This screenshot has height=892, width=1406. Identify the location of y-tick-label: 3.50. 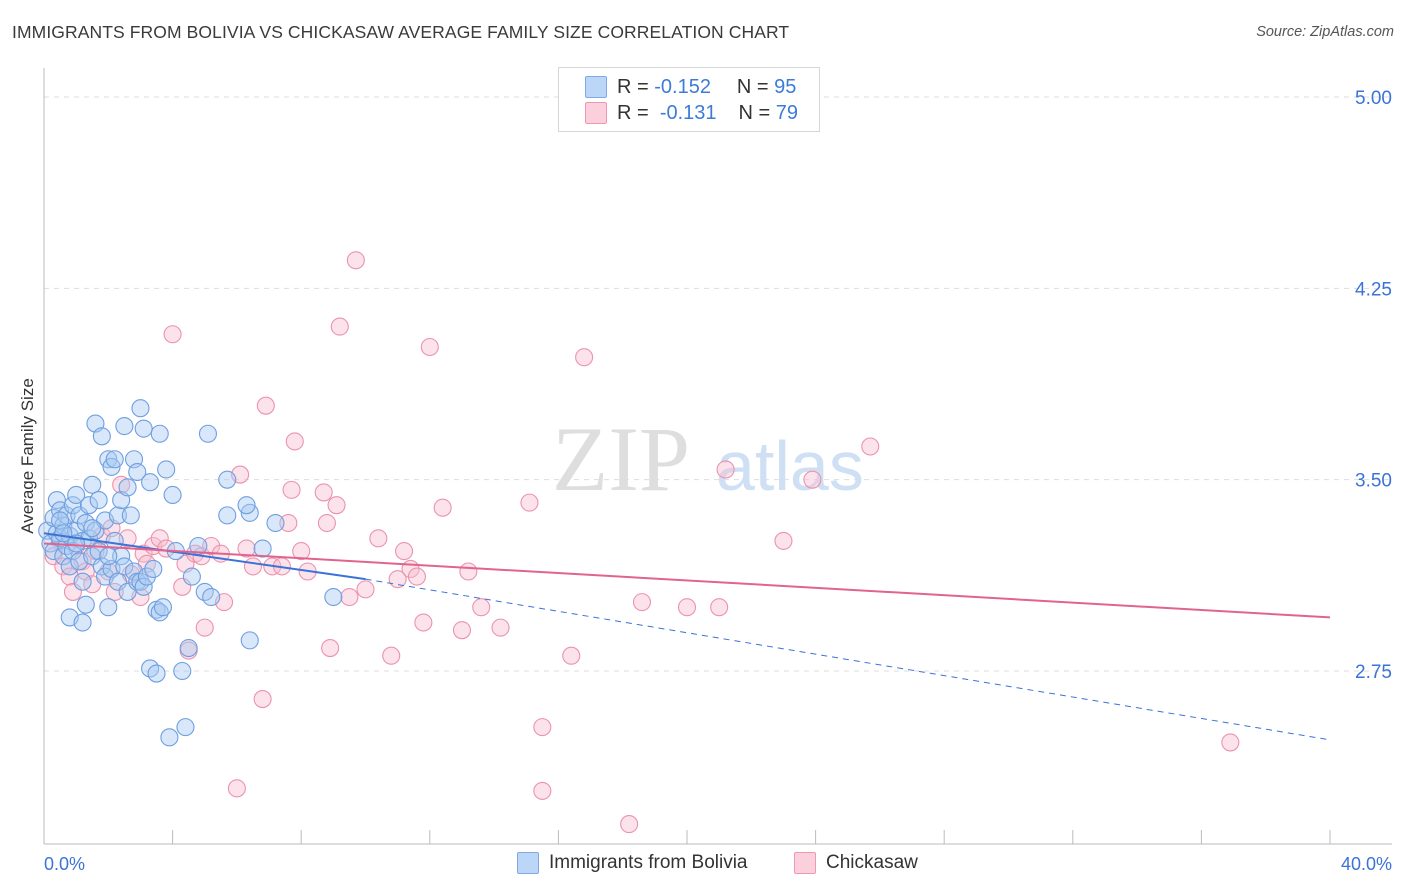
(1373, 481).